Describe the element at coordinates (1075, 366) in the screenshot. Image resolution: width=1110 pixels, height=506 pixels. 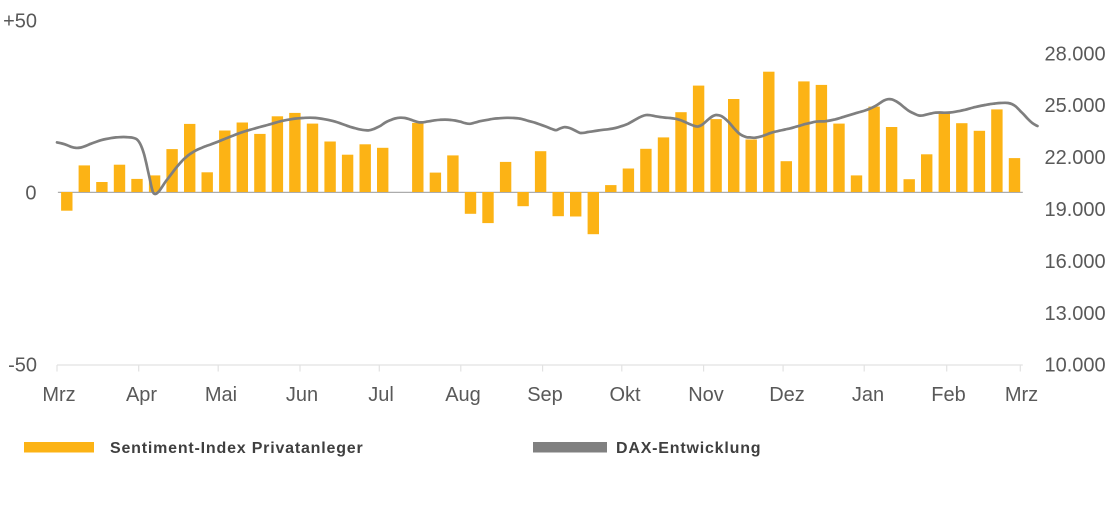
I see `svg-text: 10.000` at that location.